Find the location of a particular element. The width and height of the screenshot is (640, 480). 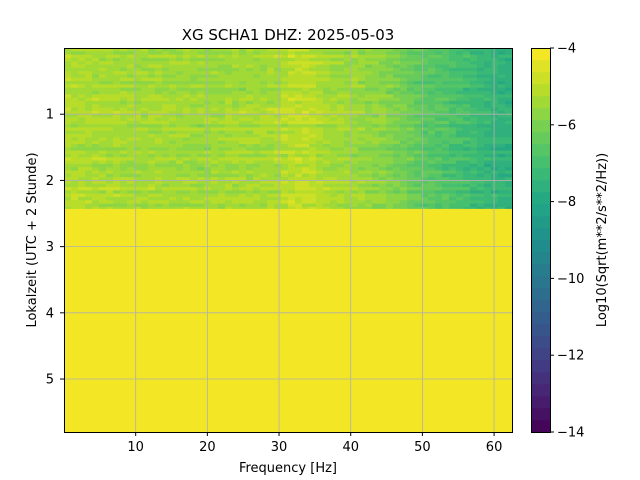

colorbar-swatch is located at coordinates (540, 78).